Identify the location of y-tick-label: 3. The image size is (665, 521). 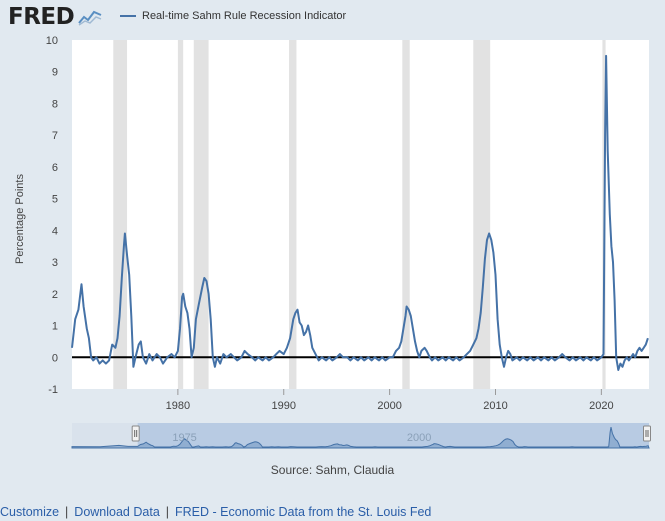
(55, 263).